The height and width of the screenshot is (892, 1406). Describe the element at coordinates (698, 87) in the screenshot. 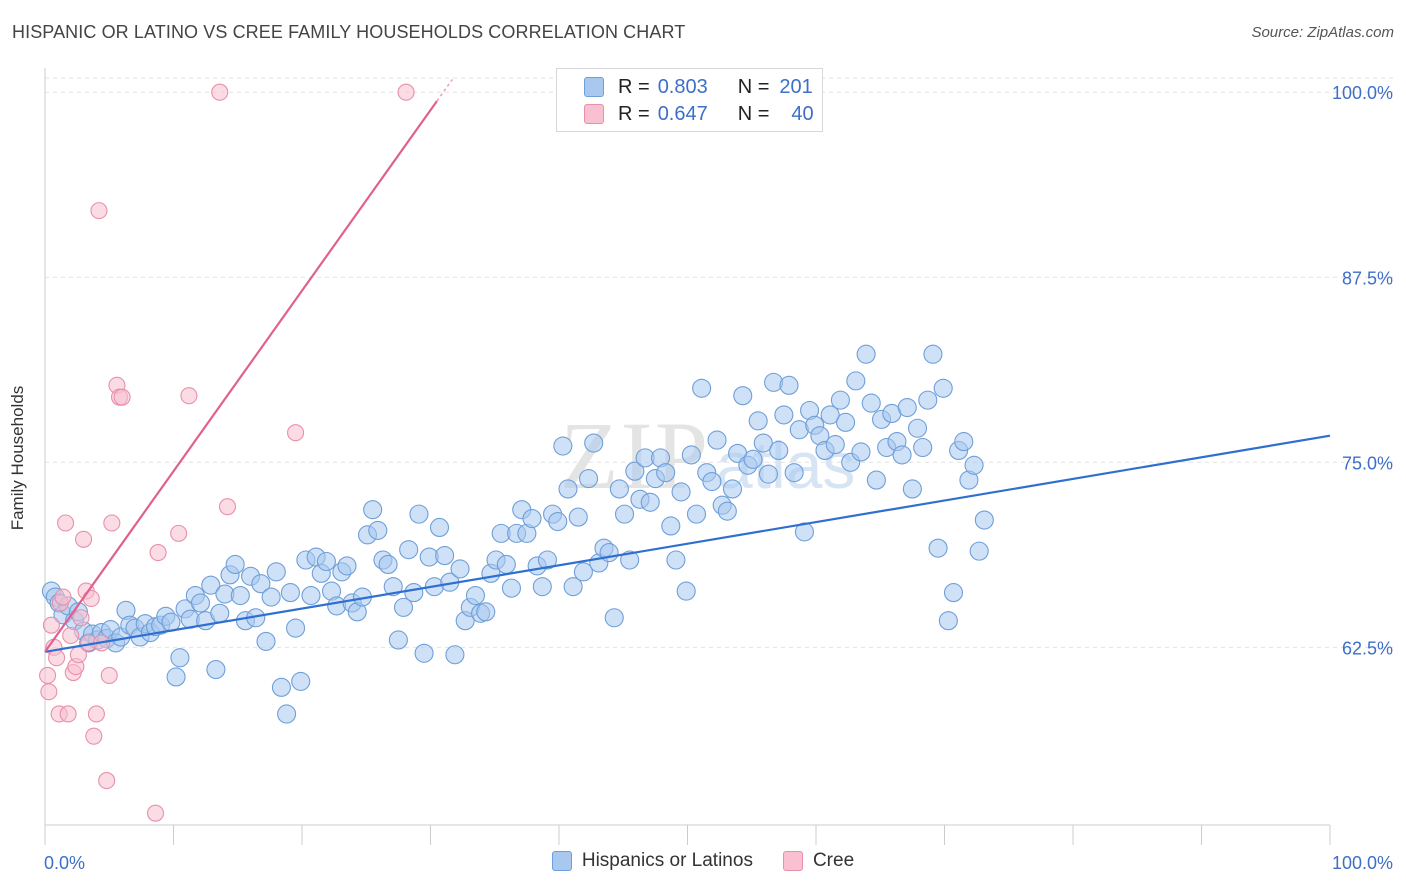

I see `stats-row-hispanic: R = 0.803 N = 201` at that location.